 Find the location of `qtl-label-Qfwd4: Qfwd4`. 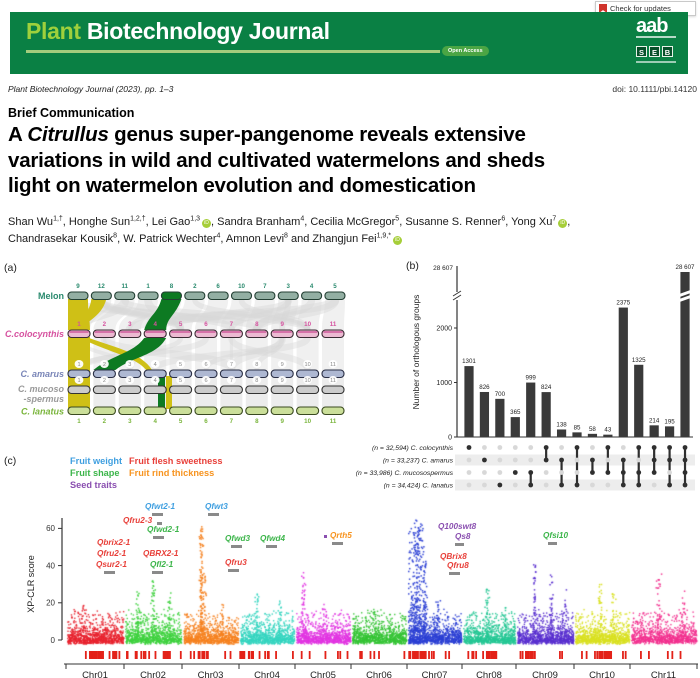

qtl-label-Qfwd4: Qfwd4 is located at coordinates (273, 538).